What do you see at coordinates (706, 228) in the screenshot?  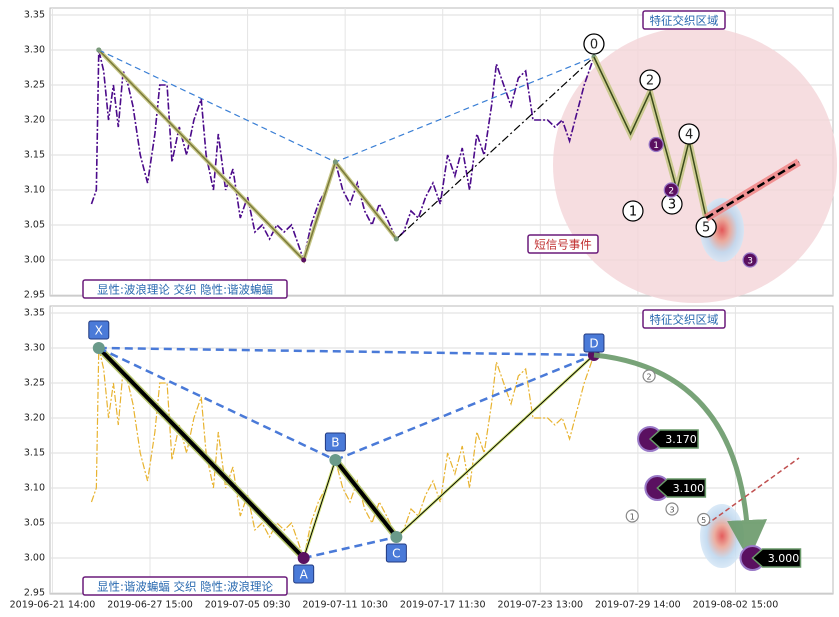 I see `wave-label: 5` at bounding box center [706, 228].